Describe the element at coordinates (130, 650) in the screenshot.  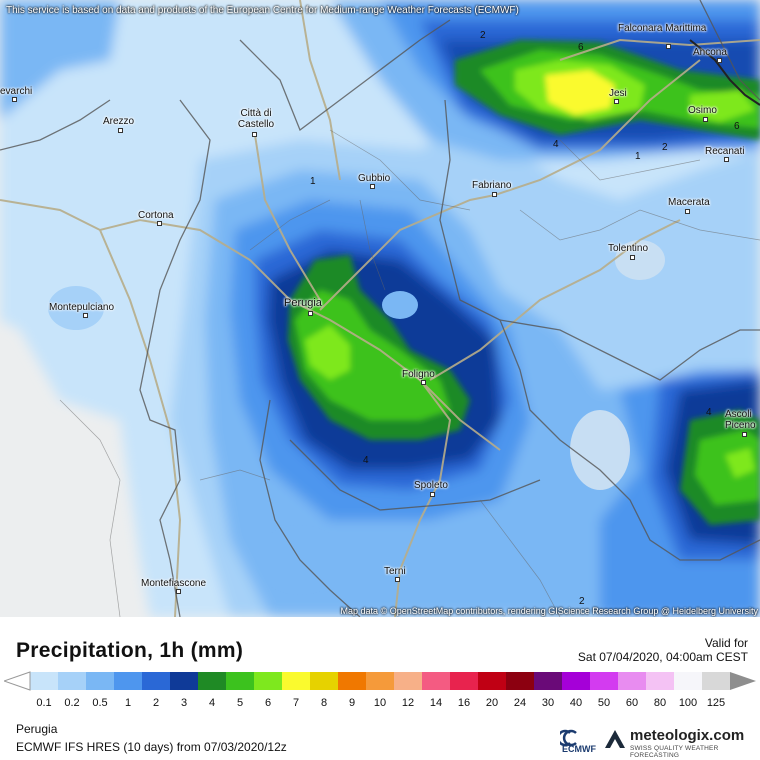
I see `map-title: Precipitation, 1h (mm)` at that location.